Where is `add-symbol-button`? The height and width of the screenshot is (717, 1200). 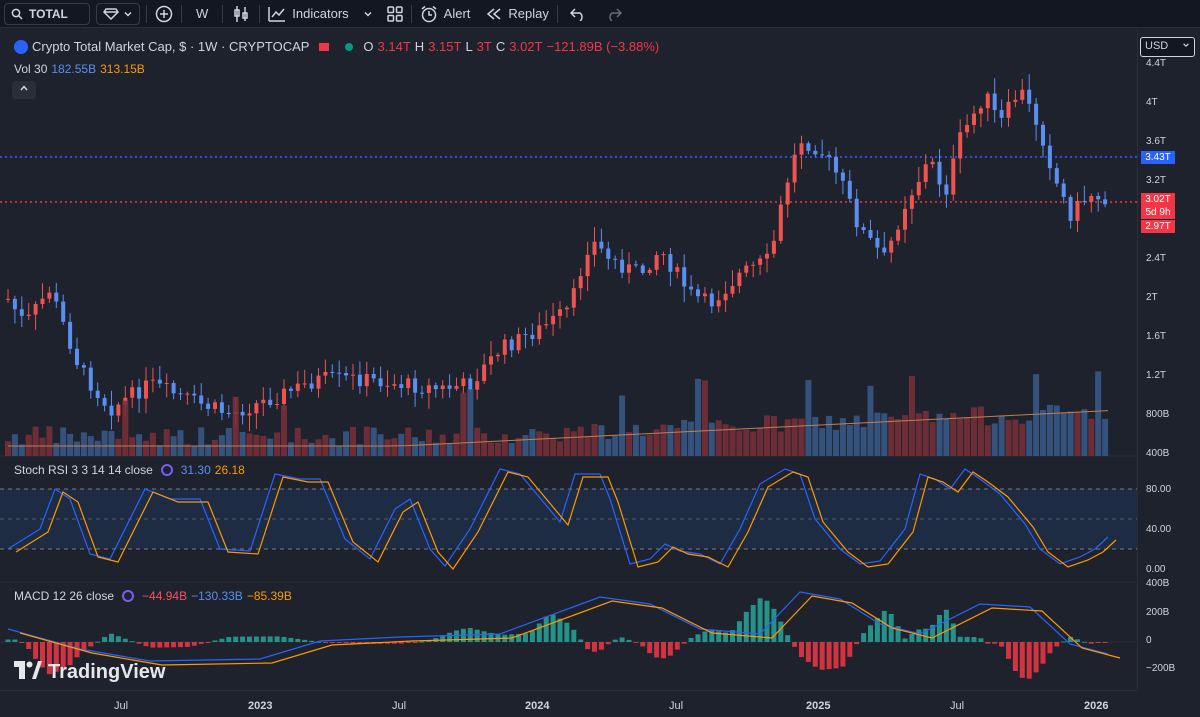
add-symbol-button is located at coordinates (164, 14).